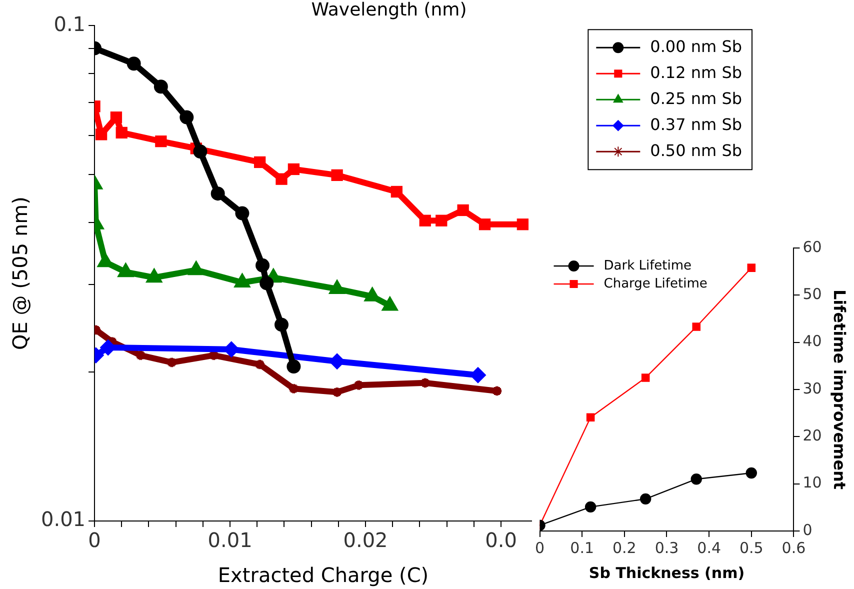  What do you see at coordinates (709, 547) in the screenshot?
I see `x-tick-label: 0.4` at bounding box center [709, 547].